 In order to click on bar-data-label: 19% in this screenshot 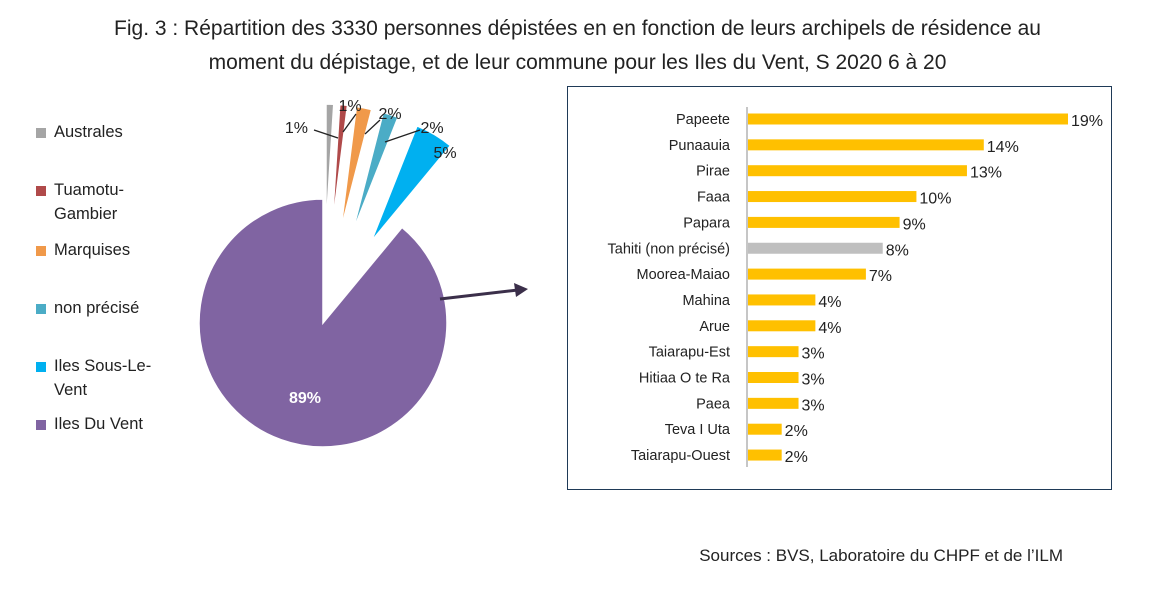, I will do `click(1087, 121)`.